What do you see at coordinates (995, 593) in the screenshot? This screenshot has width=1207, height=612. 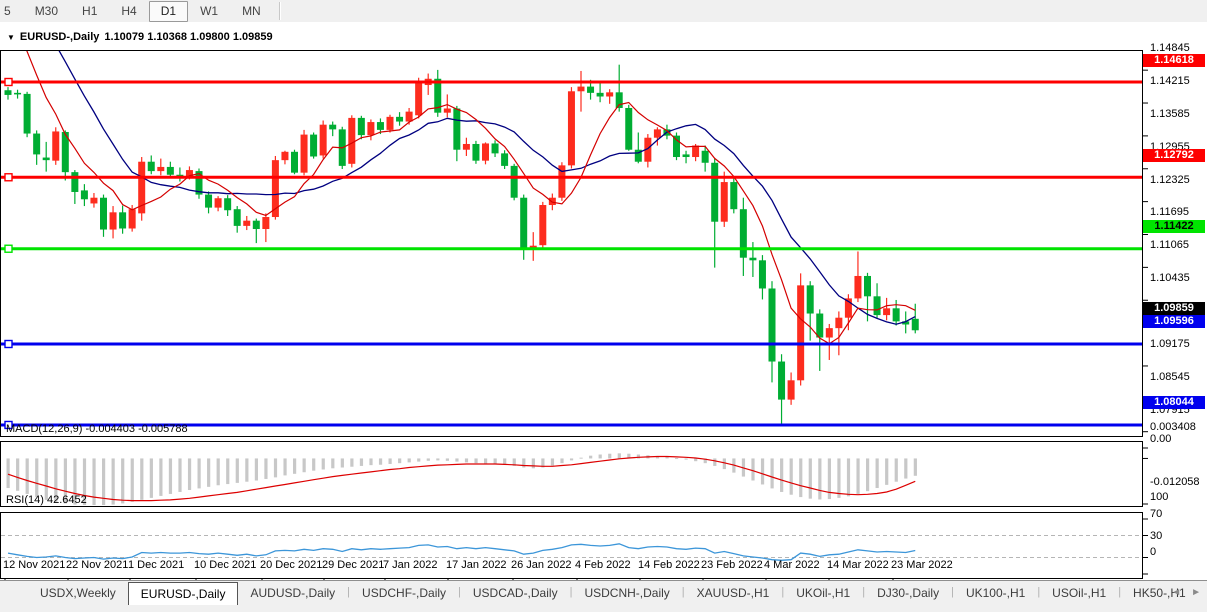 I see `tab-uk100-h1: UK100-,H1` at bounding box center [995, 593].